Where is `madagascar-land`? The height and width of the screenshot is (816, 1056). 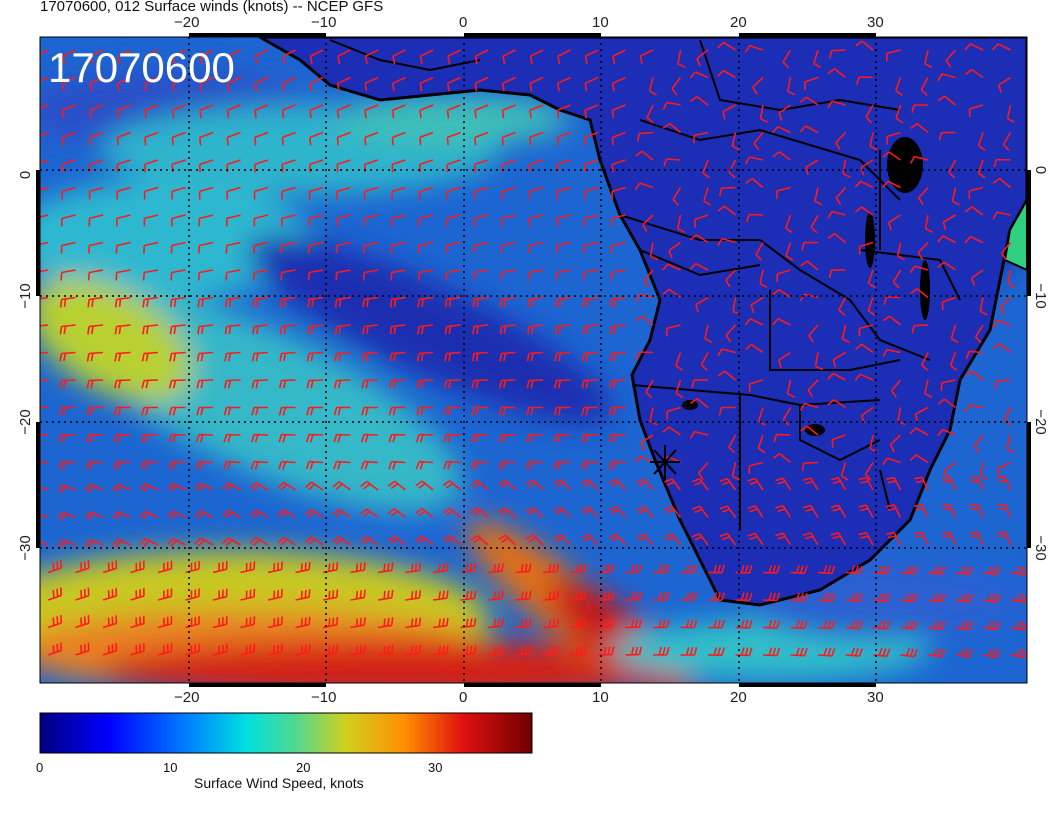 madagascar-land is located at coordinates (1015, 234).